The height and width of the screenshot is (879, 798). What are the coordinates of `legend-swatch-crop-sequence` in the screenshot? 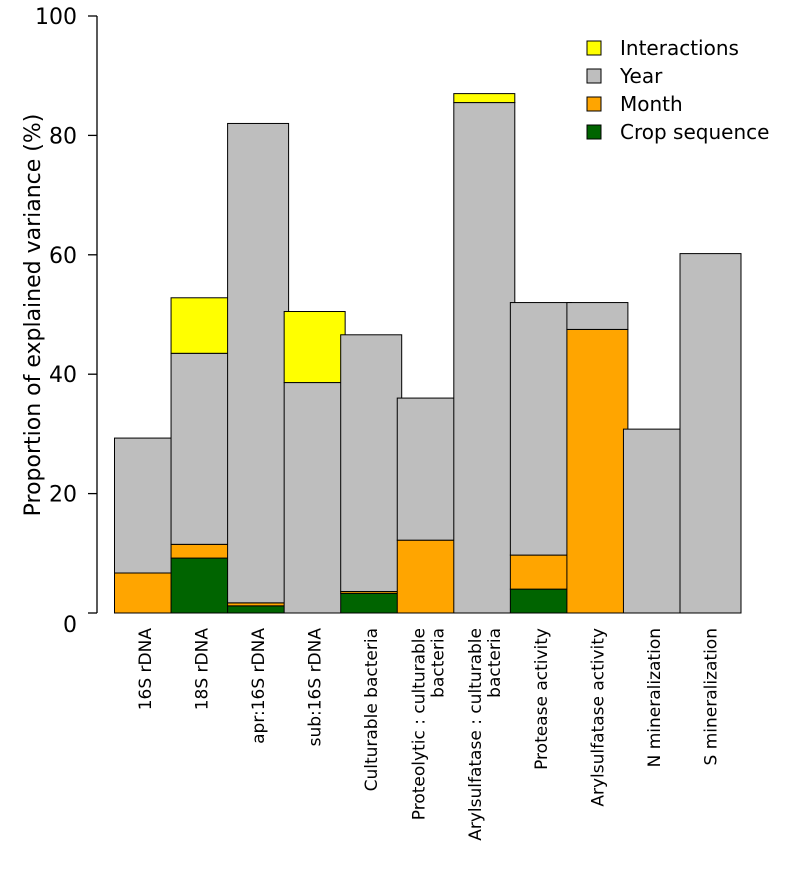 It's located at (594, 132).